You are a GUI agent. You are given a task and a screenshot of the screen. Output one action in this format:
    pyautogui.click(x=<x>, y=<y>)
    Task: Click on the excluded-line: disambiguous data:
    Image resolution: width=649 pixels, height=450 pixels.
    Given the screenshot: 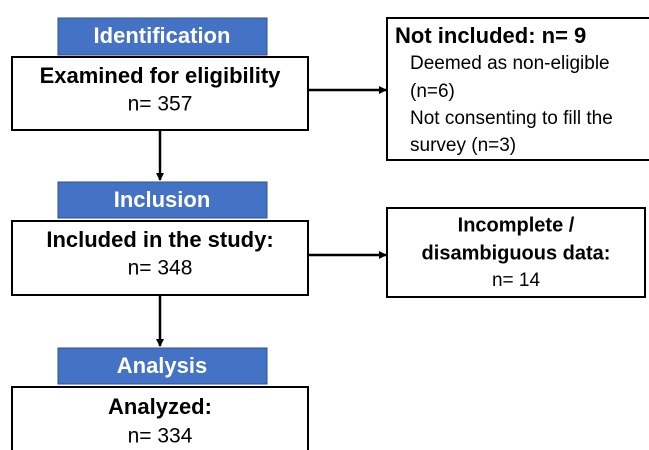 What is the action you would take?
    pyautogui.click(x=516, y=253)
    